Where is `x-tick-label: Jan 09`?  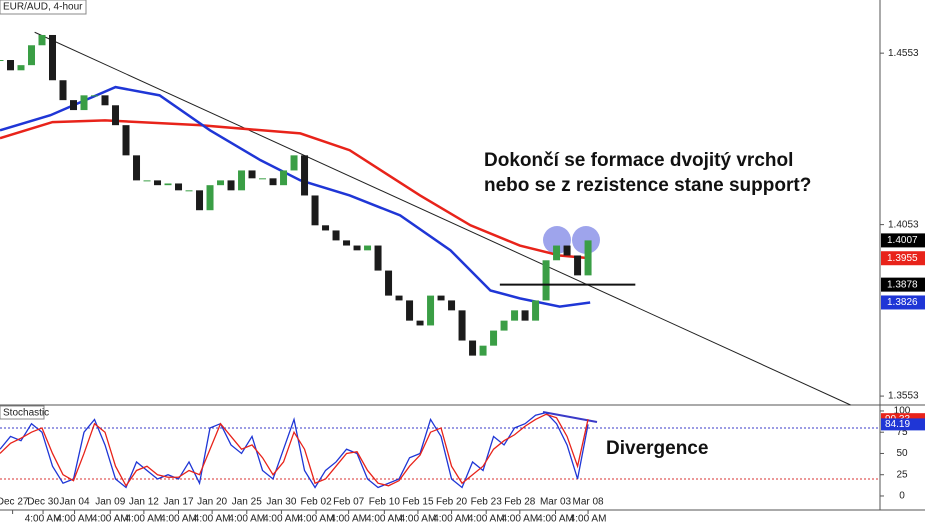
x-tick-label: Jan 09 is located at coordinates (110, 502).